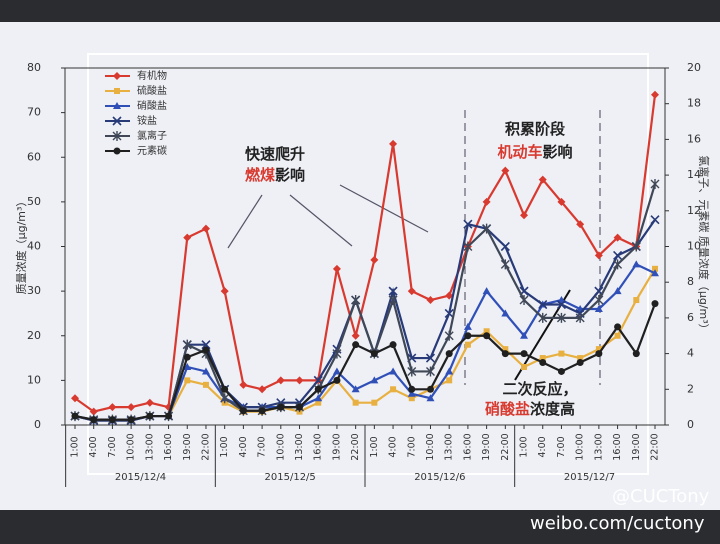 The width and height of the screenshot is (720, 544). What do you see at coordinates (152, 135) in the screenshot?
I see `legend-label: 氯离子` at bounding box center [152, 135].